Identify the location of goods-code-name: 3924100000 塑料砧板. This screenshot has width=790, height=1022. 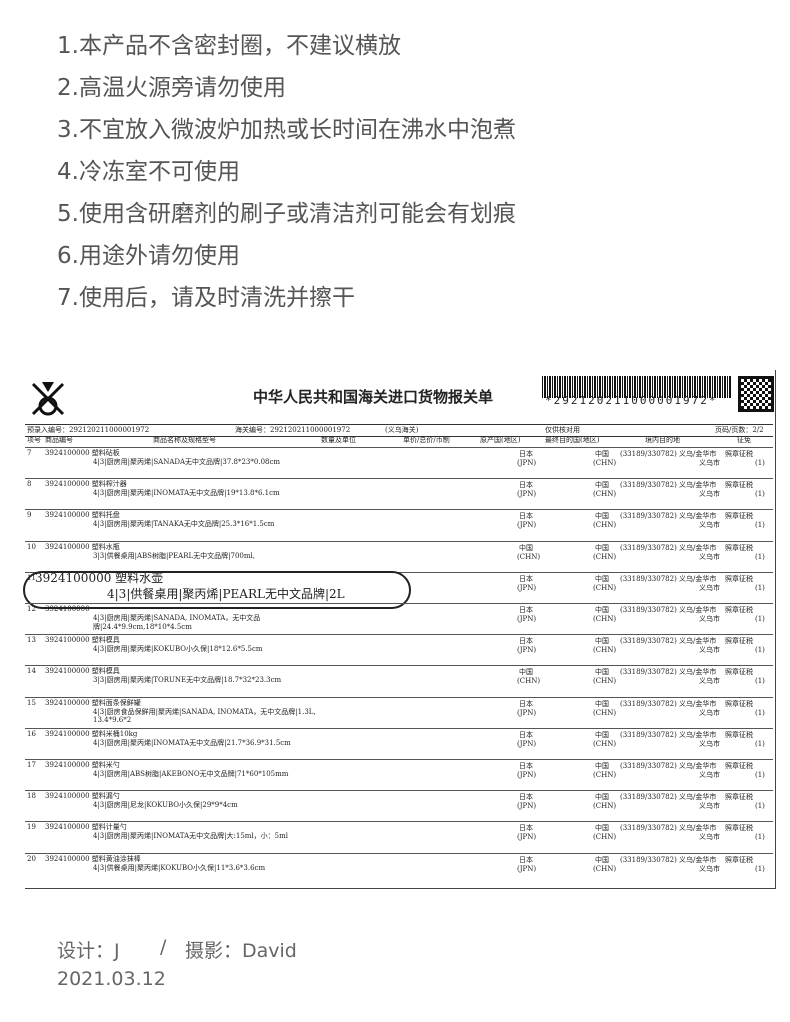
(82, 453).